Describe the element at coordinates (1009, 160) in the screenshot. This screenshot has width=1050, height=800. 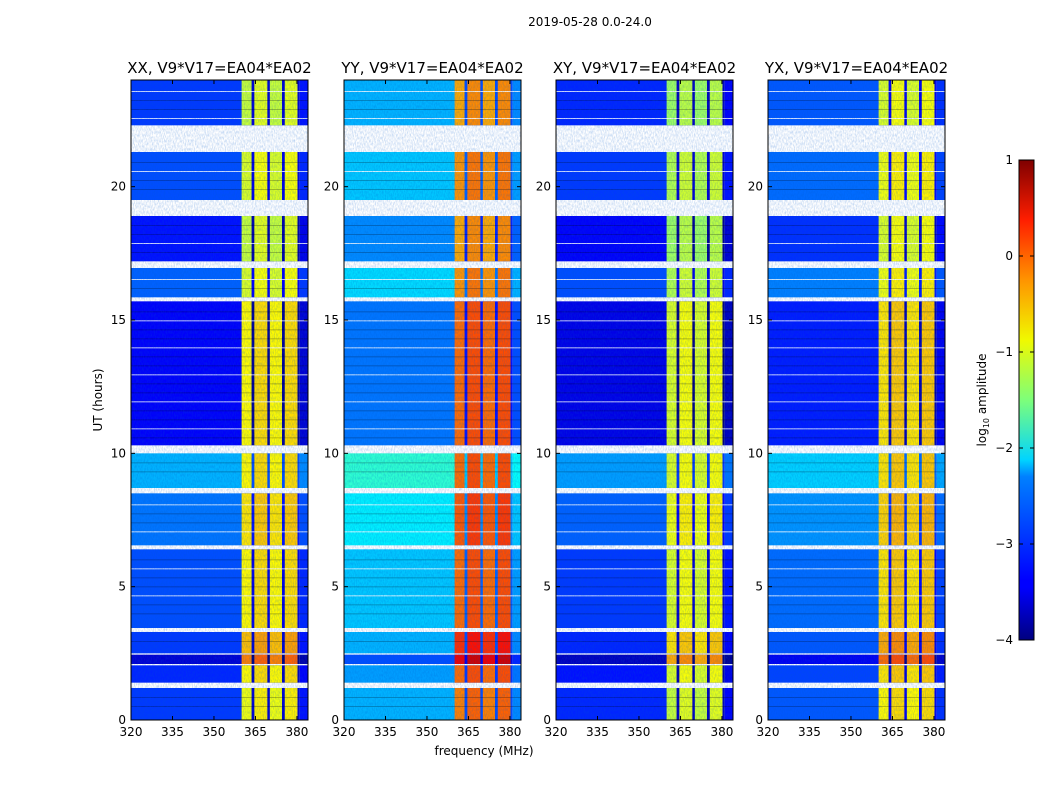
I see `colorbar-tick-label: 1` at that location.